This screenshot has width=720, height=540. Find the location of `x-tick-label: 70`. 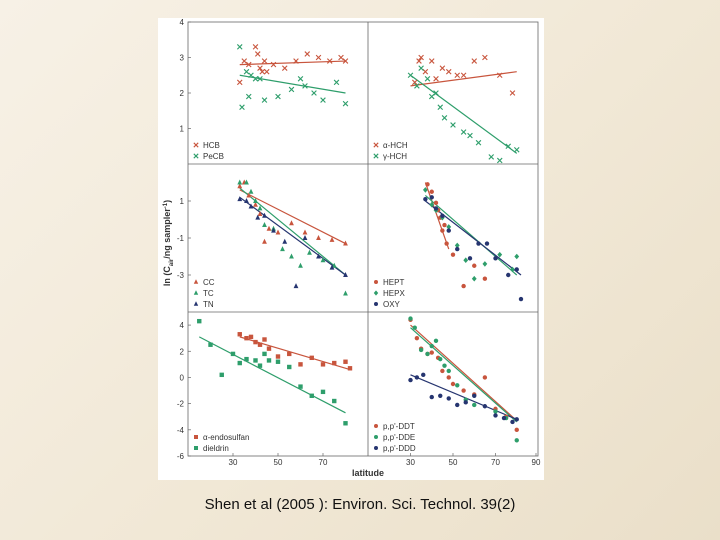

x-tick-label: 70 is located at coordinates (323, 462).